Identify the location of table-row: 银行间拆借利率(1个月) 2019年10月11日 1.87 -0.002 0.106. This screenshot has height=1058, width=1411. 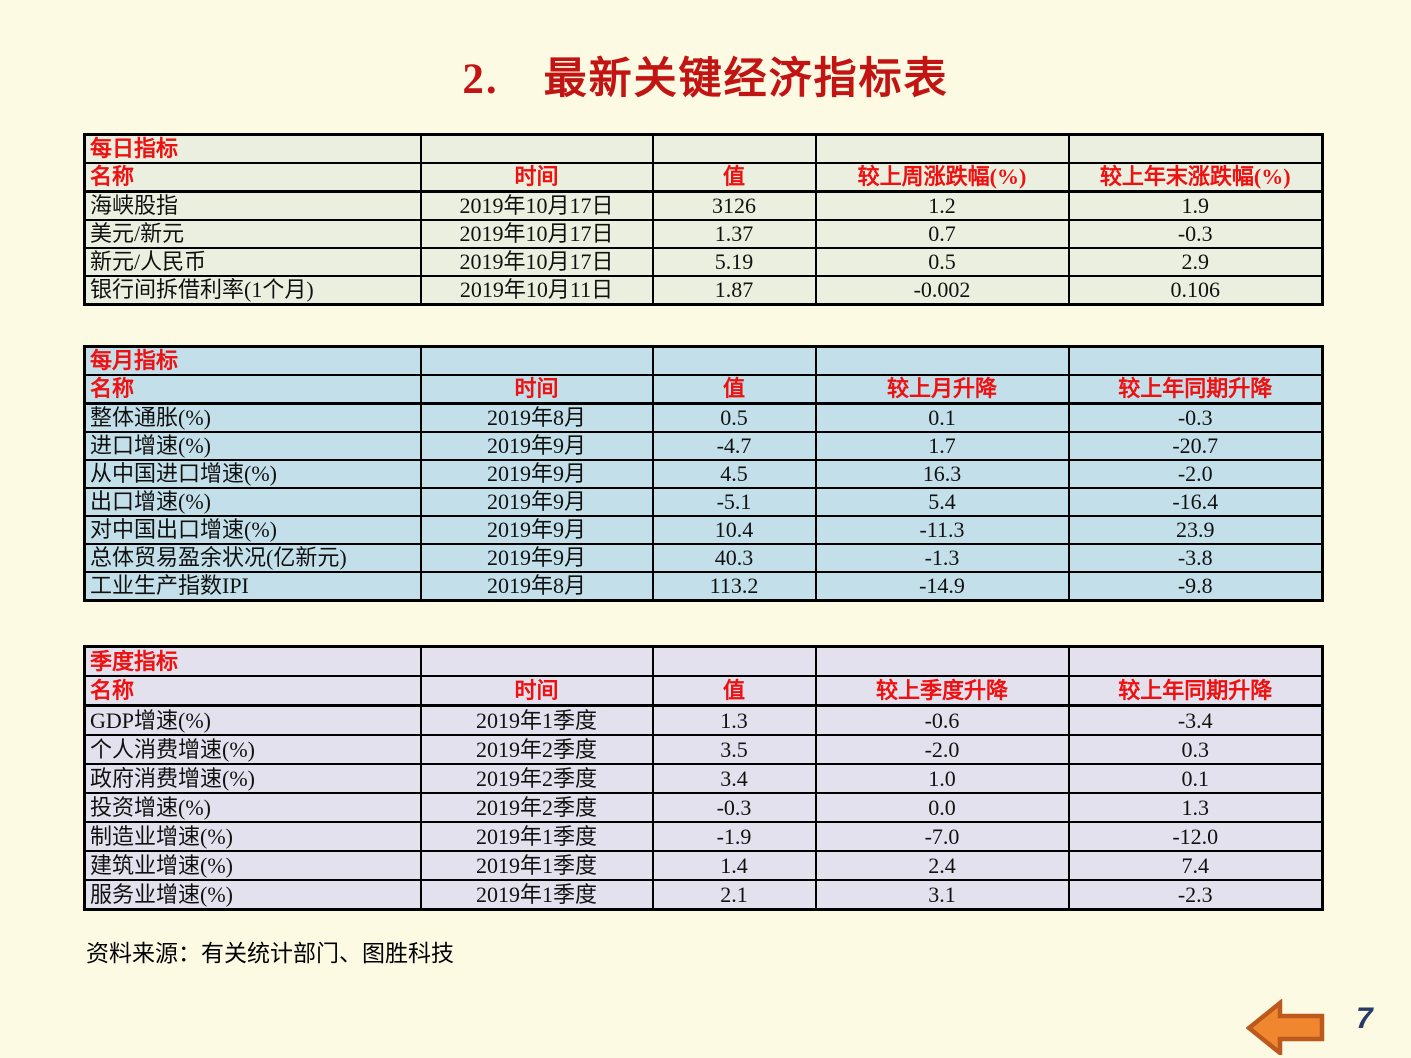
(703, 290).